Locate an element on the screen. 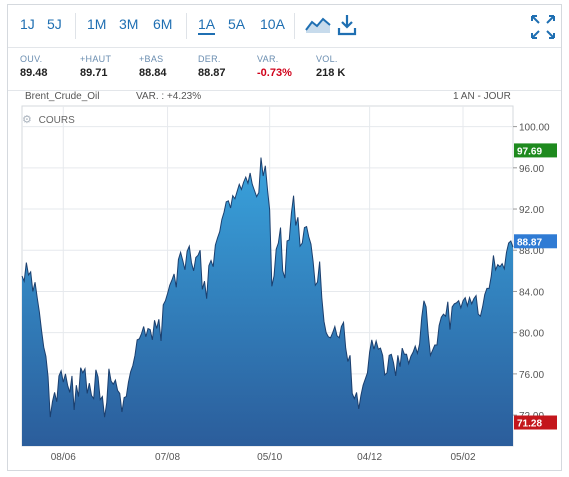 The image size is (569, 477). x-tick-label: 04/12 is located at coordinates (369, 457).